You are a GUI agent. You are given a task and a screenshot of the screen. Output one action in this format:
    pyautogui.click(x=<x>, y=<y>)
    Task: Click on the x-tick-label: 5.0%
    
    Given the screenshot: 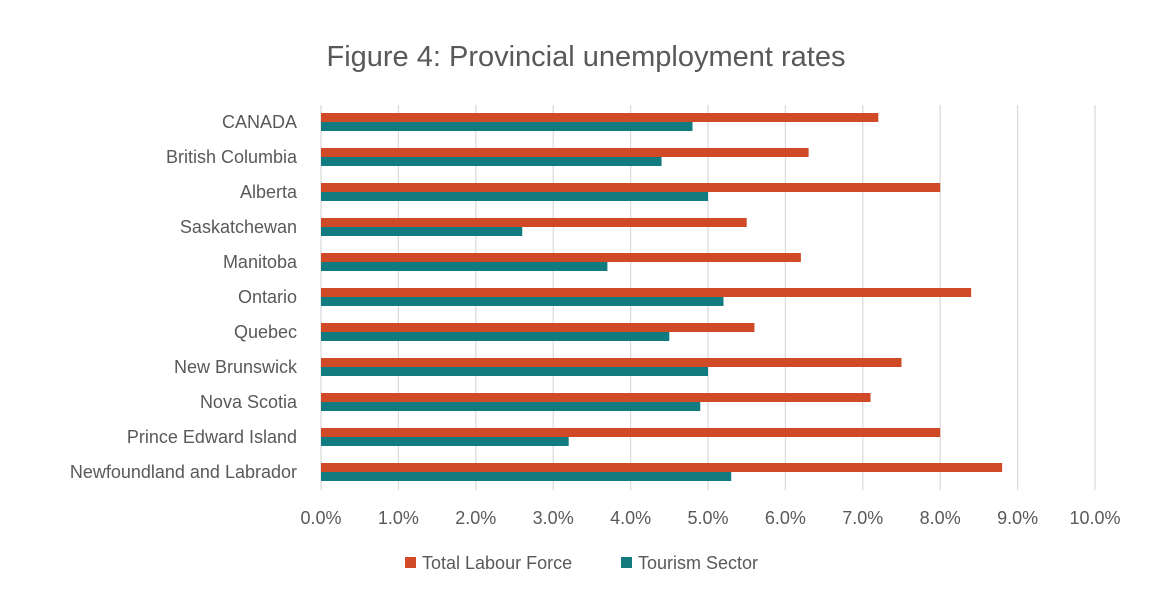 What is the action you would take?
    pyautogui.click(x=707, y=518)
    